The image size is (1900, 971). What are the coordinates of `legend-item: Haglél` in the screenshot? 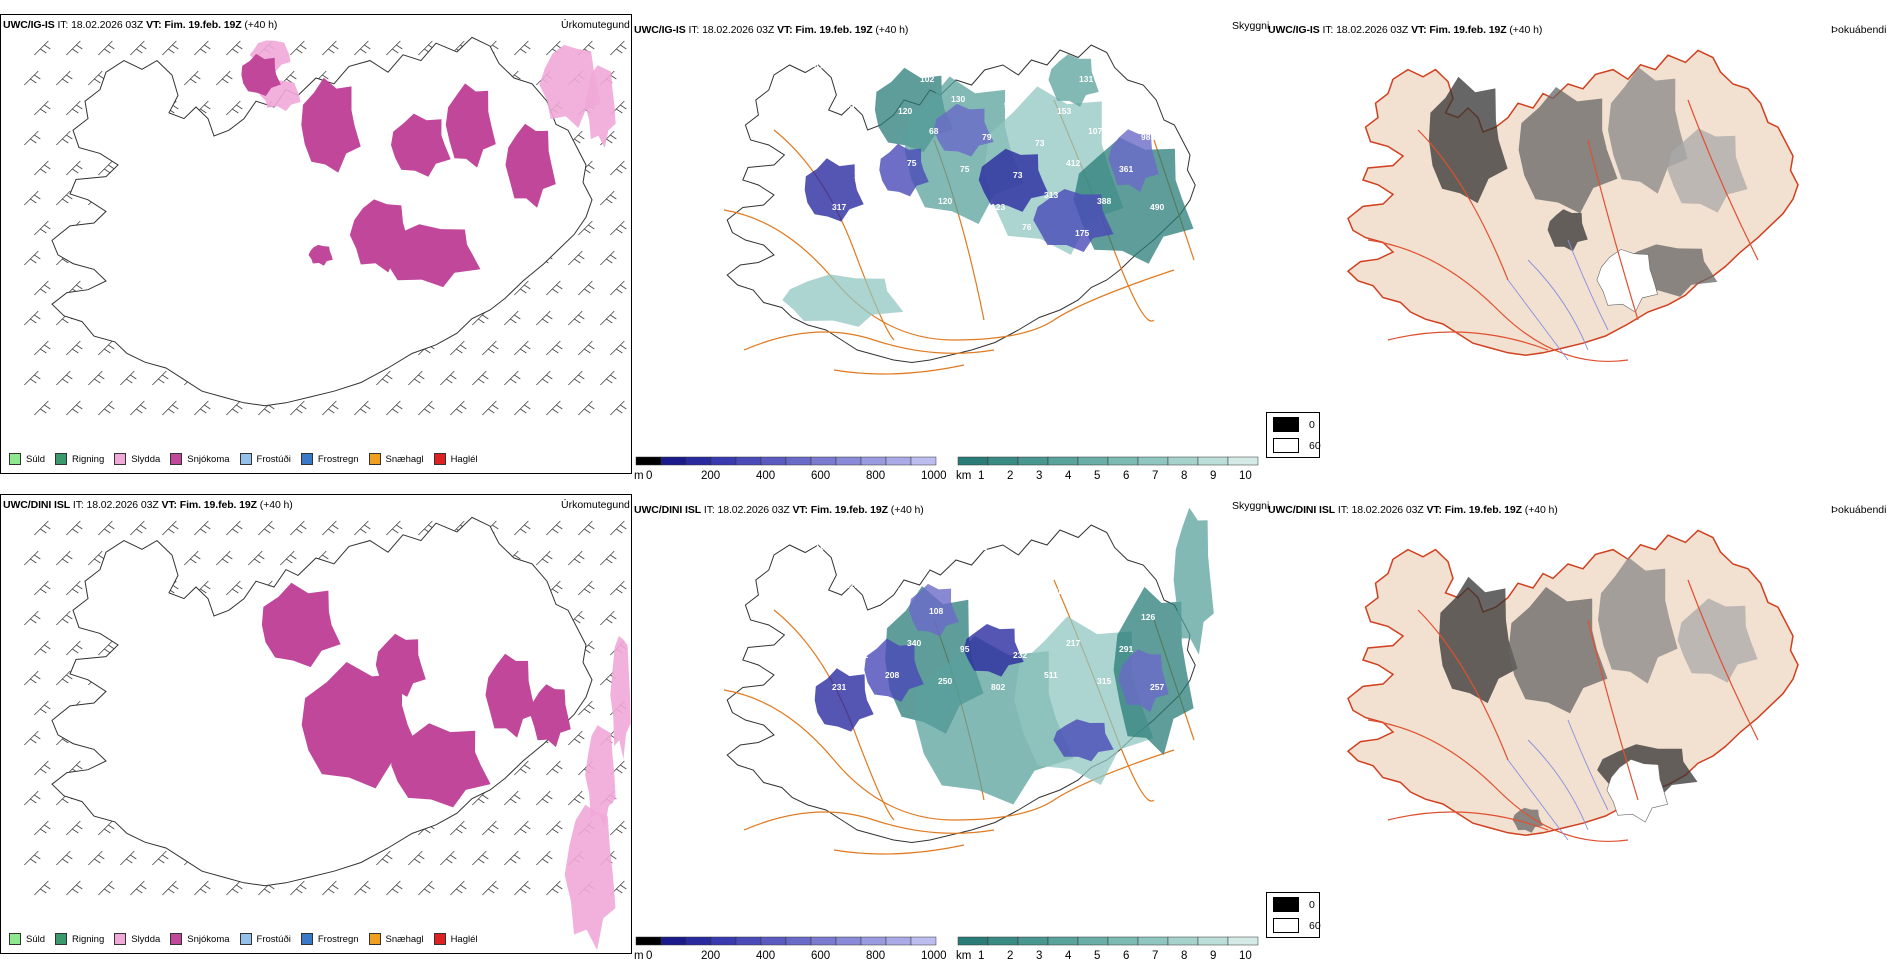 It's located at (455, 459).